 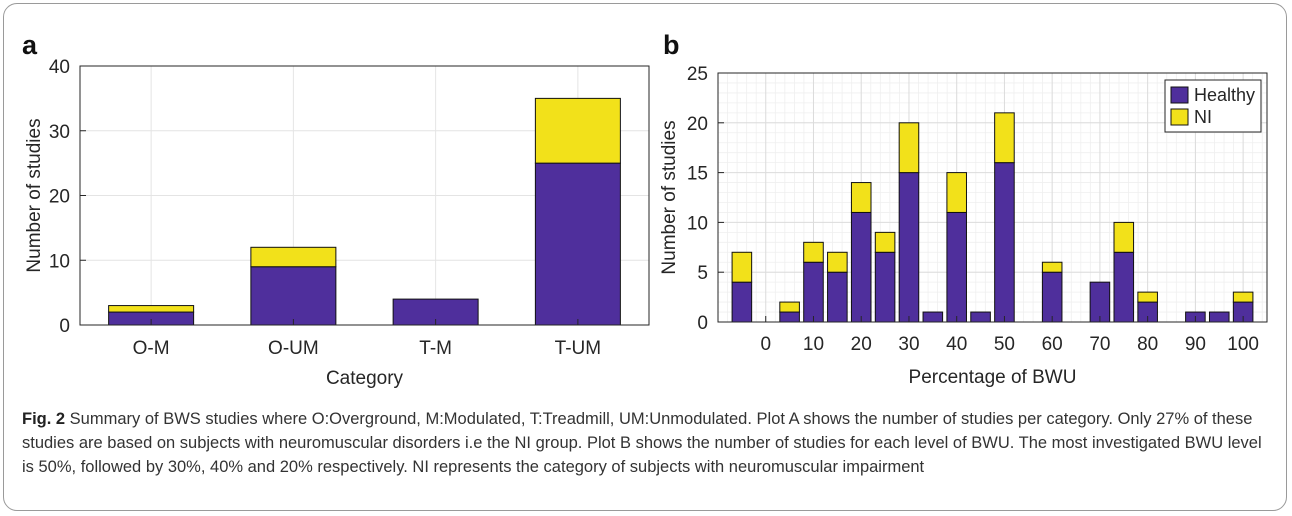 I want to click on x-tick-label: O-UM, so click(x=293, y=348).